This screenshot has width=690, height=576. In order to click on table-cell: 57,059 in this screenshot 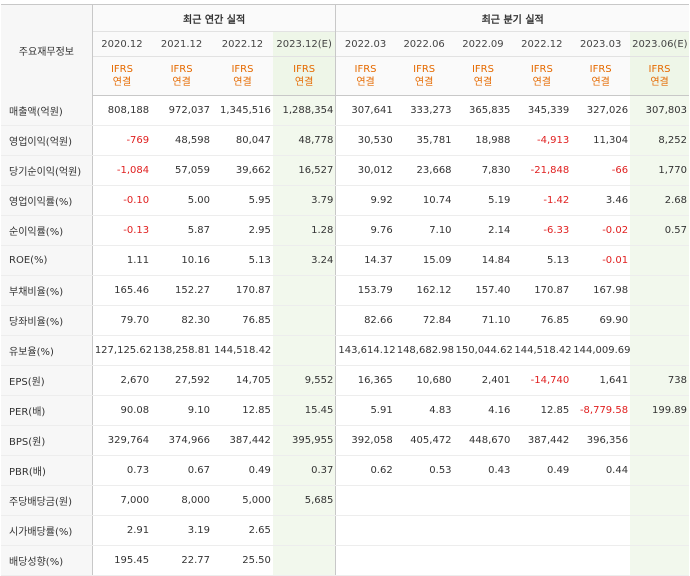, I will do `click(182, 170)`.